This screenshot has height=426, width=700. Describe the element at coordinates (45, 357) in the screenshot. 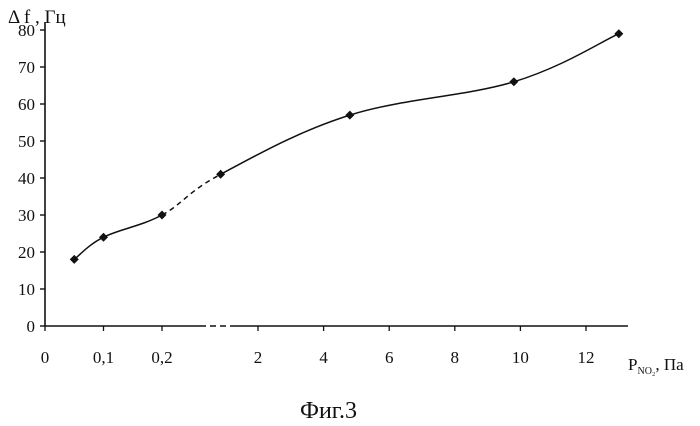

I see `x-tick-label: 0` at that location.